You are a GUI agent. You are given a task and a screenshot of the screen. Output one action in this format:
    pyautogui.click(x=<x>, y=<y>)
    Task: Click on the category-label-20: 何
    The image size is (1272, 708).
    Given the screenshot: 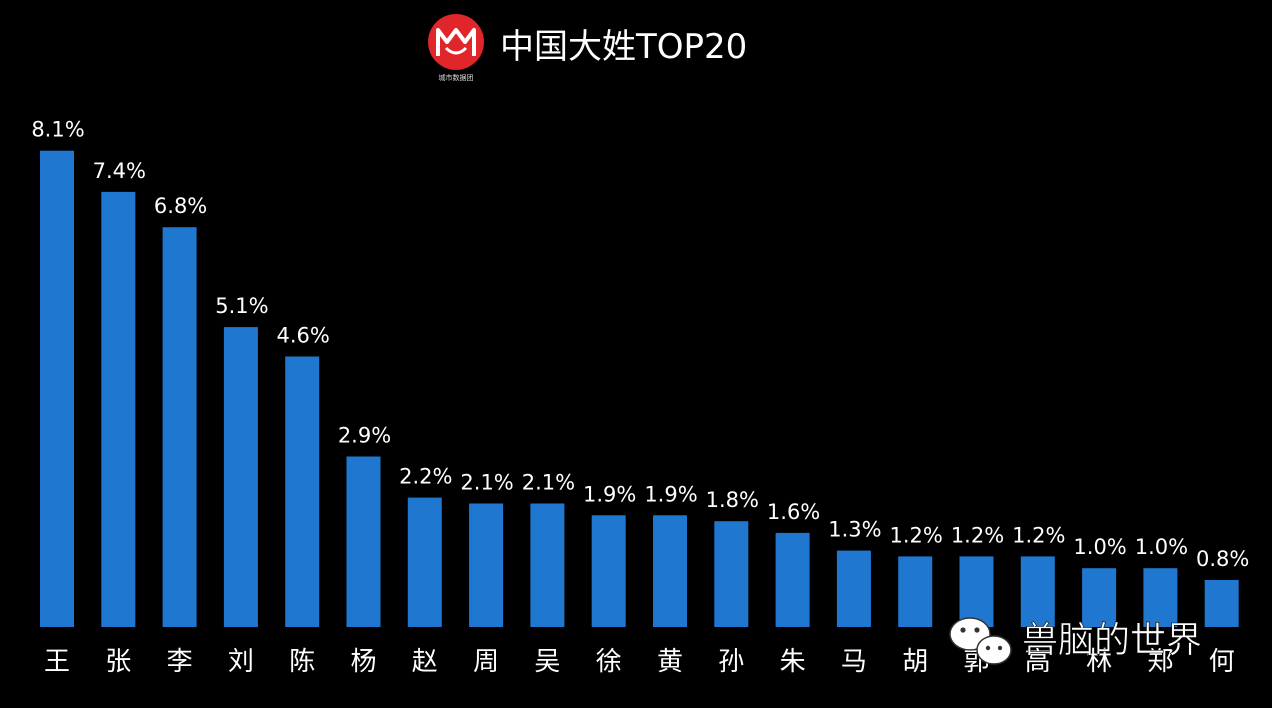 What is the action you would take?
    pyautogui.click(x=1222, y=662)
    